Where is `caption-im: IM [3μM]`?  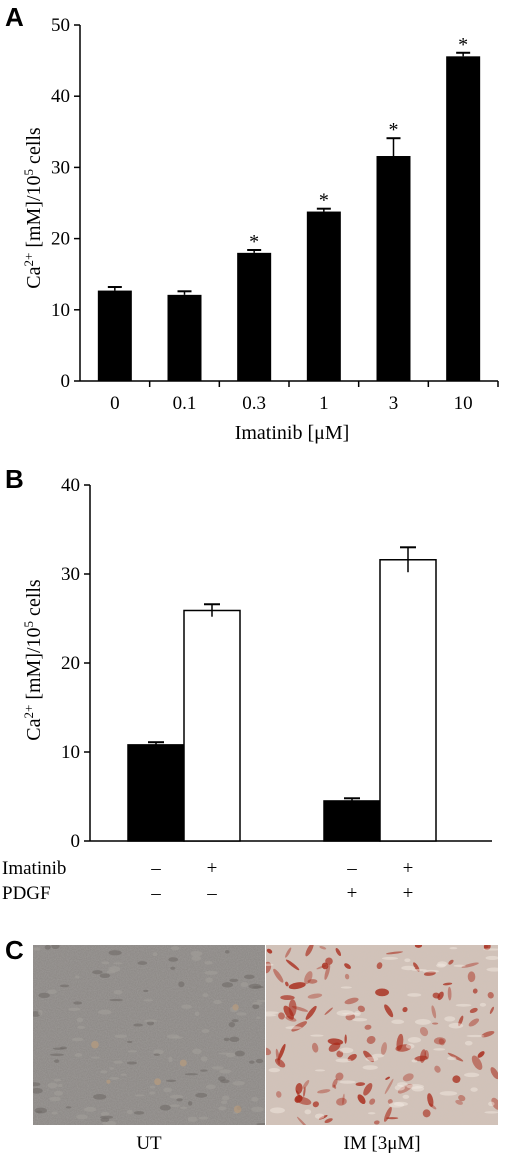
caption-im: IM [3μM] is located at coordinates (382, 1143).